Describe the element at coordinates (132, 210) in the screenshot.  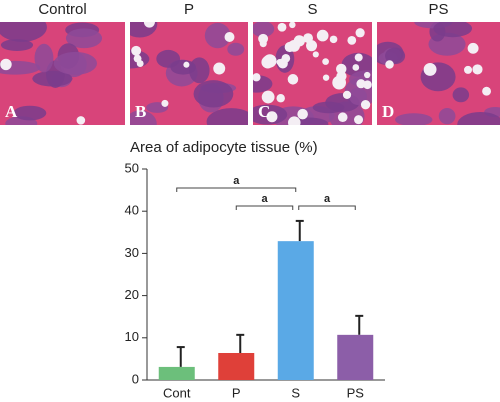
I see `y-tick-label: 40` at that location.